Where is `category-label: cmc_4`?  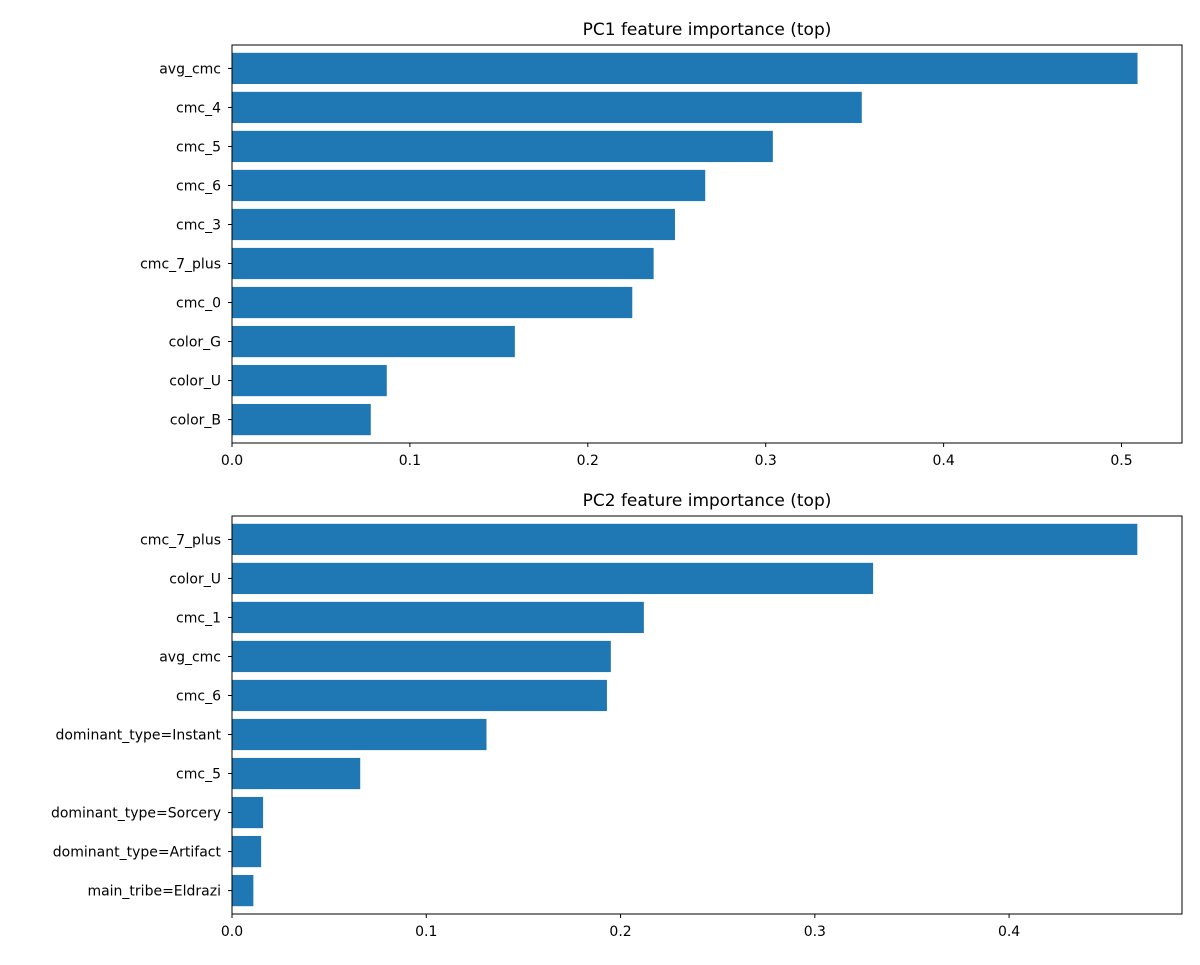
category-label: cmc_4 is located at coordinates (198, 108).